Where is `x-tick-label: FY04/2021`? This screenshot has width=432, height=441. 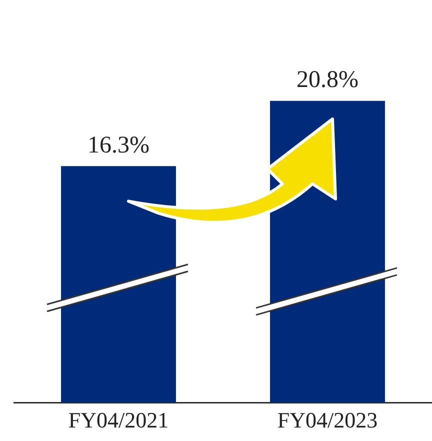
x-tick-label: FY04/2021 is located at coordinates (118, 420).